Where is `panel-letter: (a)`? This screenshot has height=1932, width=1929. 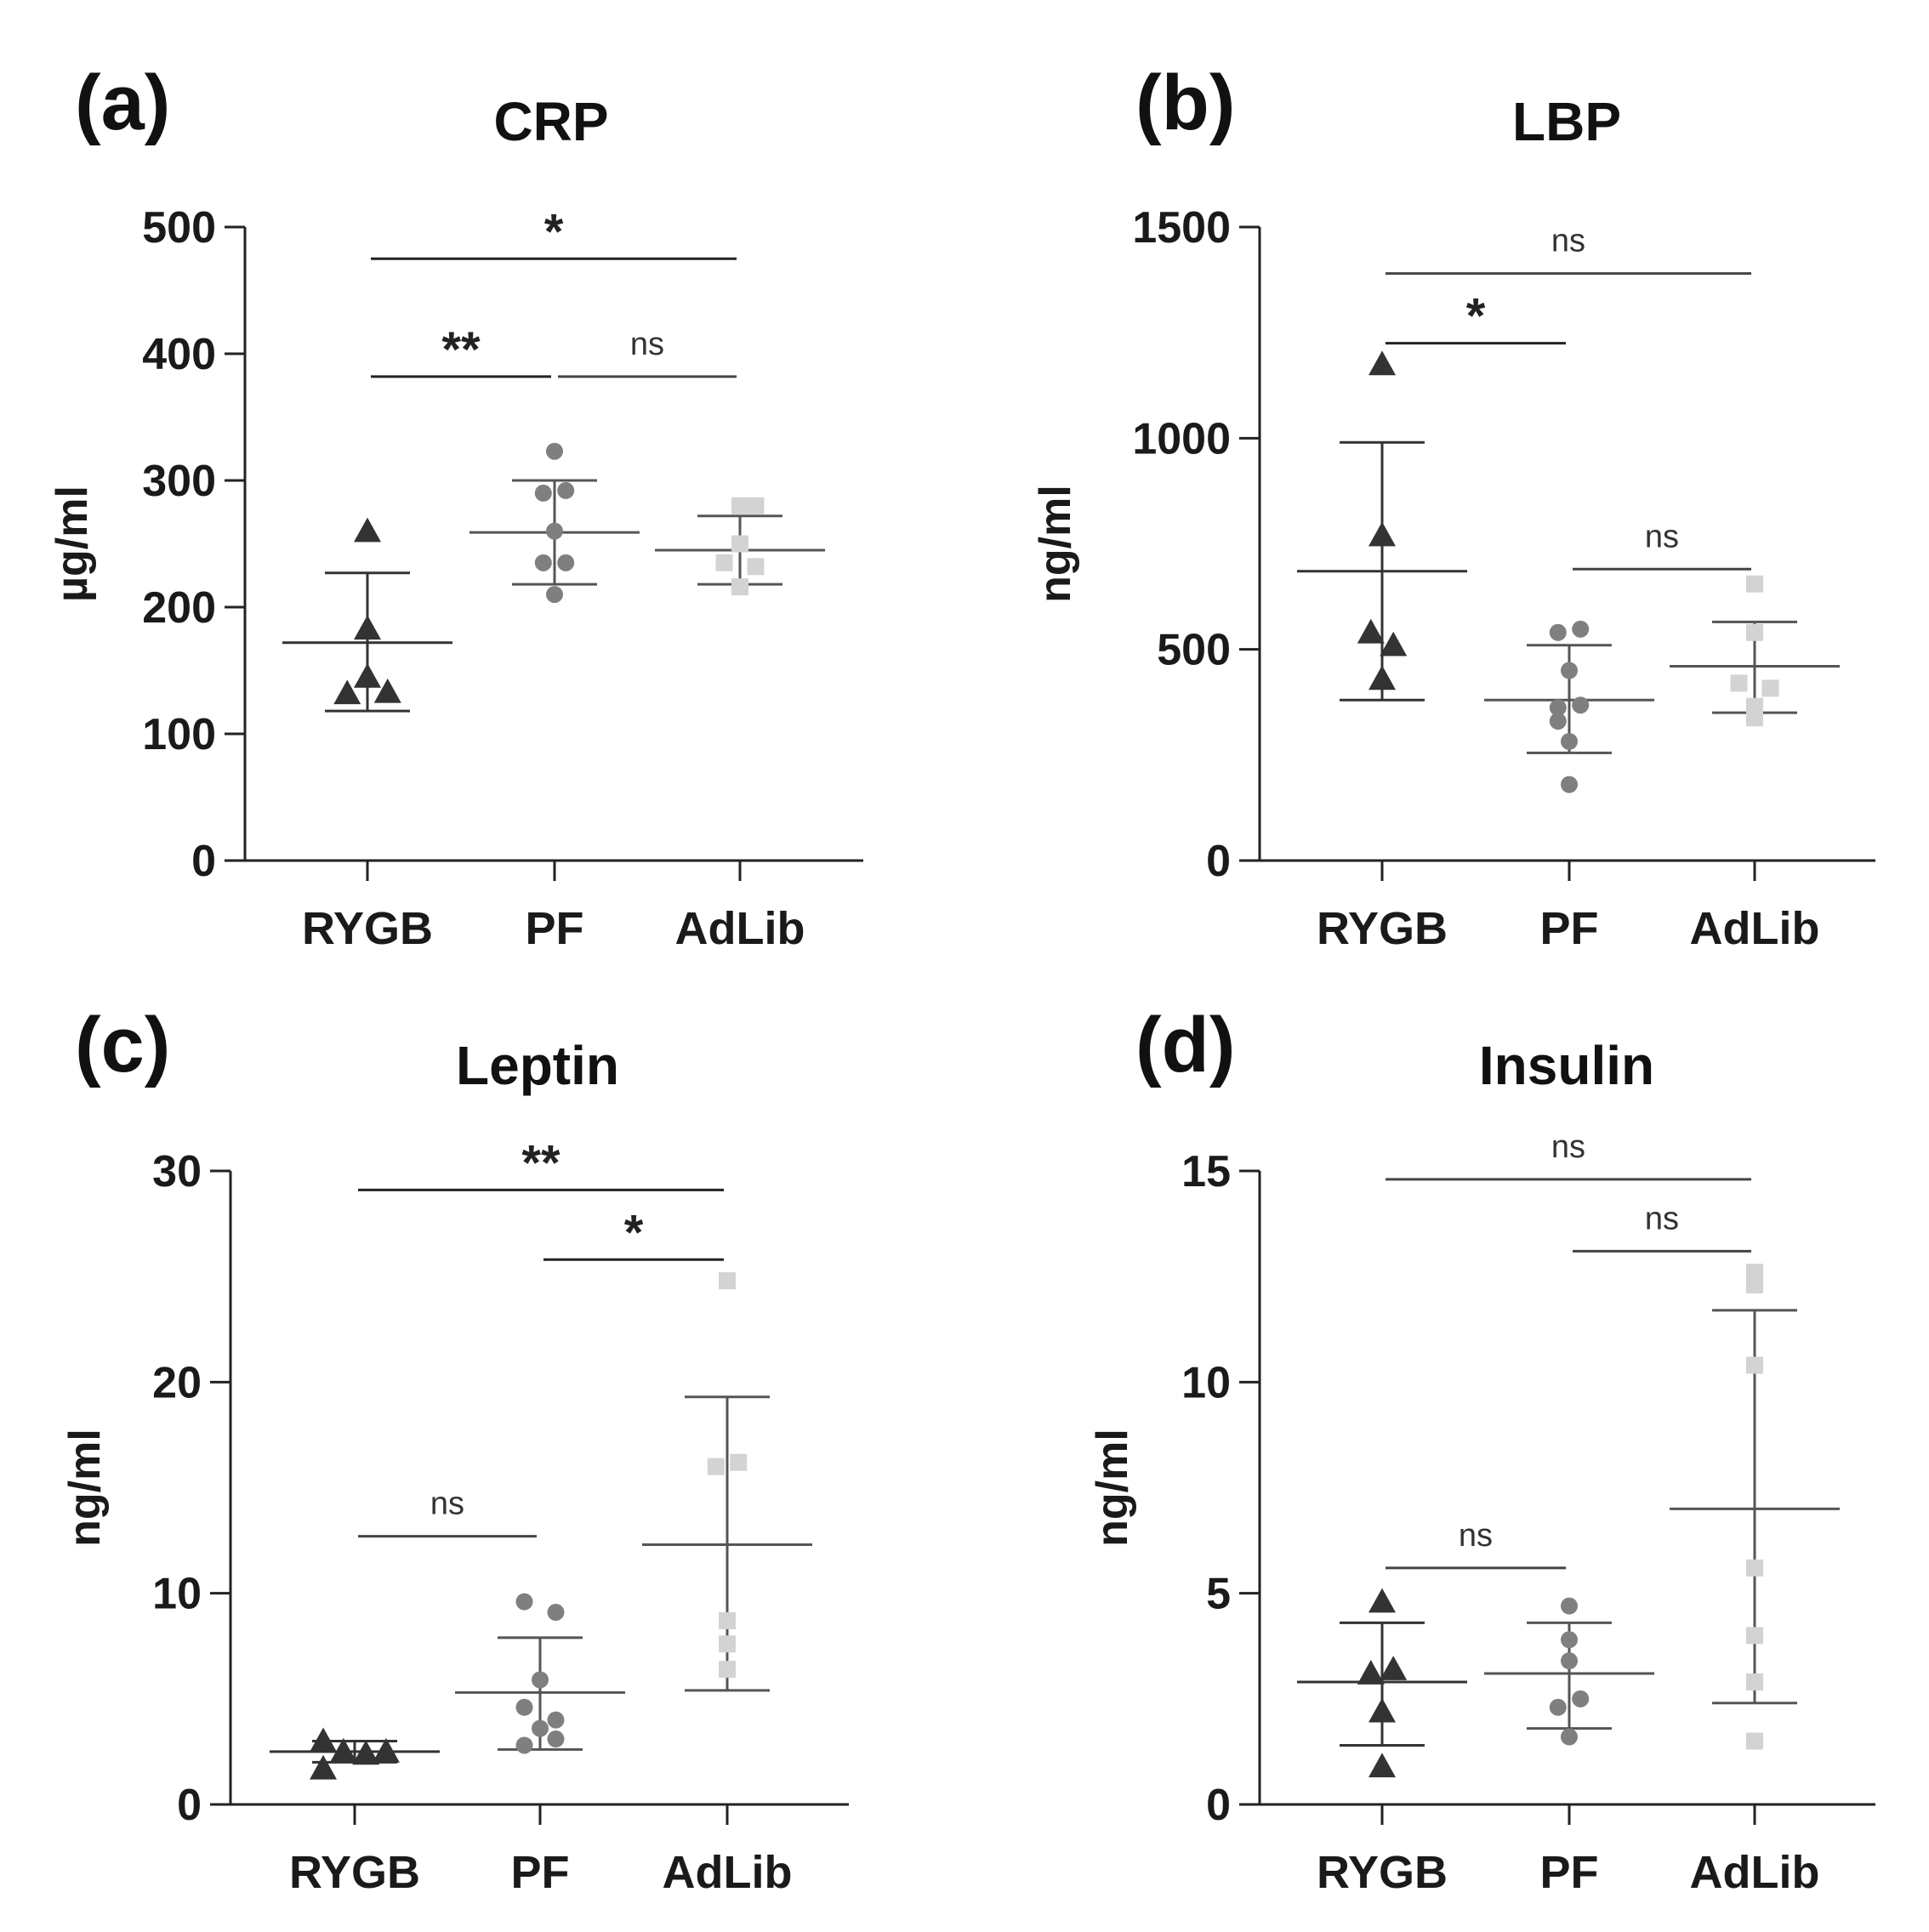 panel-letter: (a) is located at coordinates (123, 103).